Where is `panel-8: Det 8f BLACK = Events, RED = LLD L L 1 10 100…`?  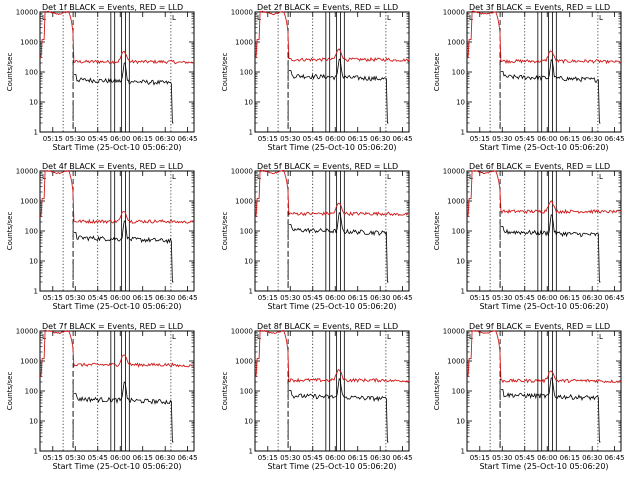
panel-8: Det 8f BLACK = Events, RED = LLD L L 1 10 100… is located at coordinates (317, 396).